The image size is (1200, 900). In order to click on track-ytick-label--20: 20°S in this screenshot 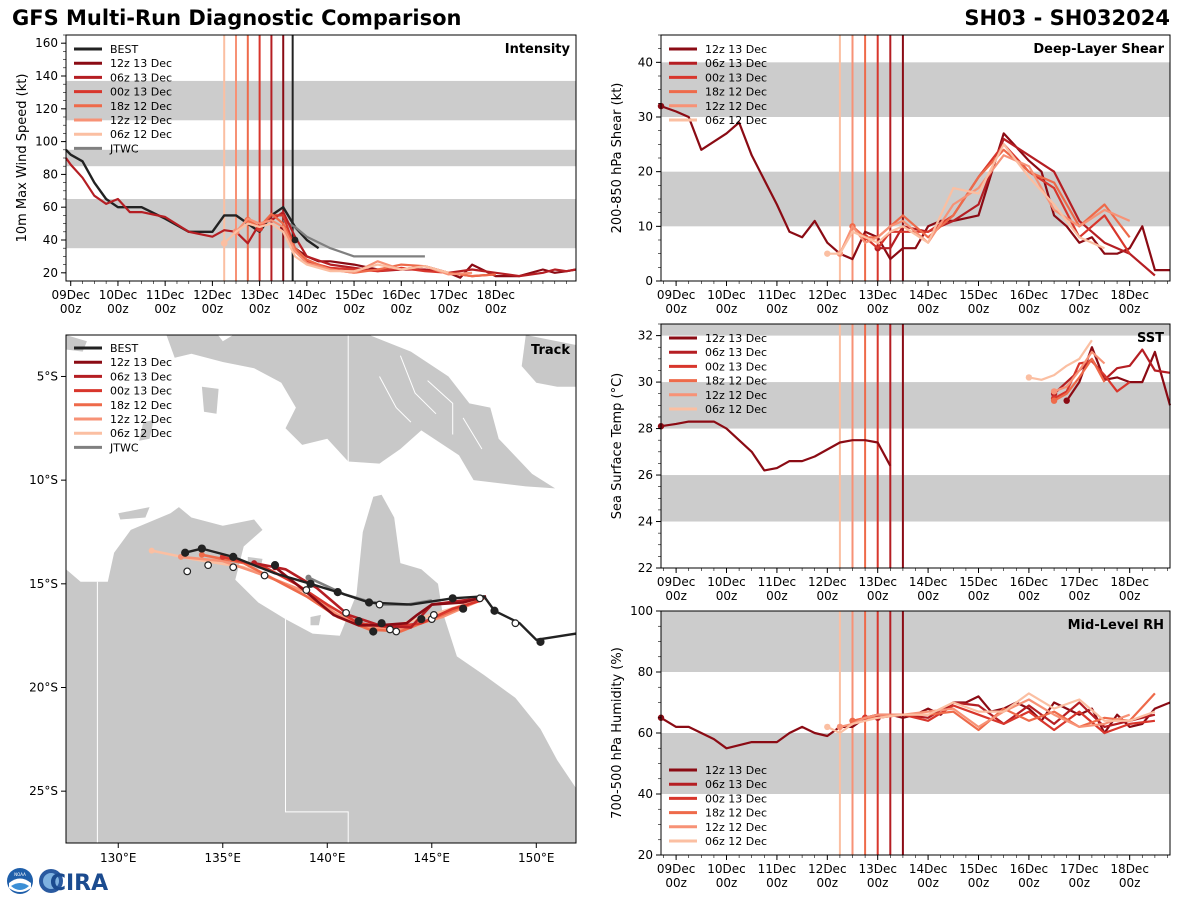, I will do `click(43, 687)`.